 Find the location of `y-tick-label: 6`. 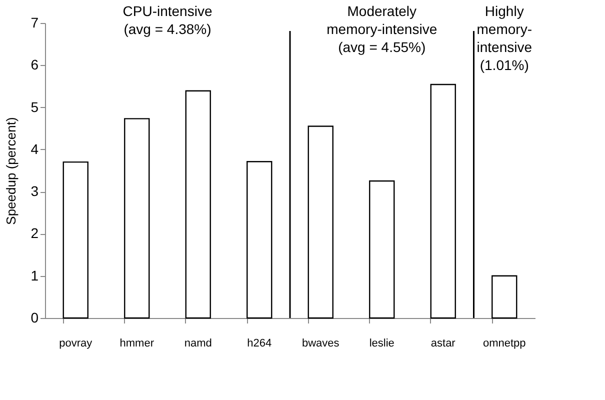

y-tick-label: 6 is located at coordinates (34, 64).